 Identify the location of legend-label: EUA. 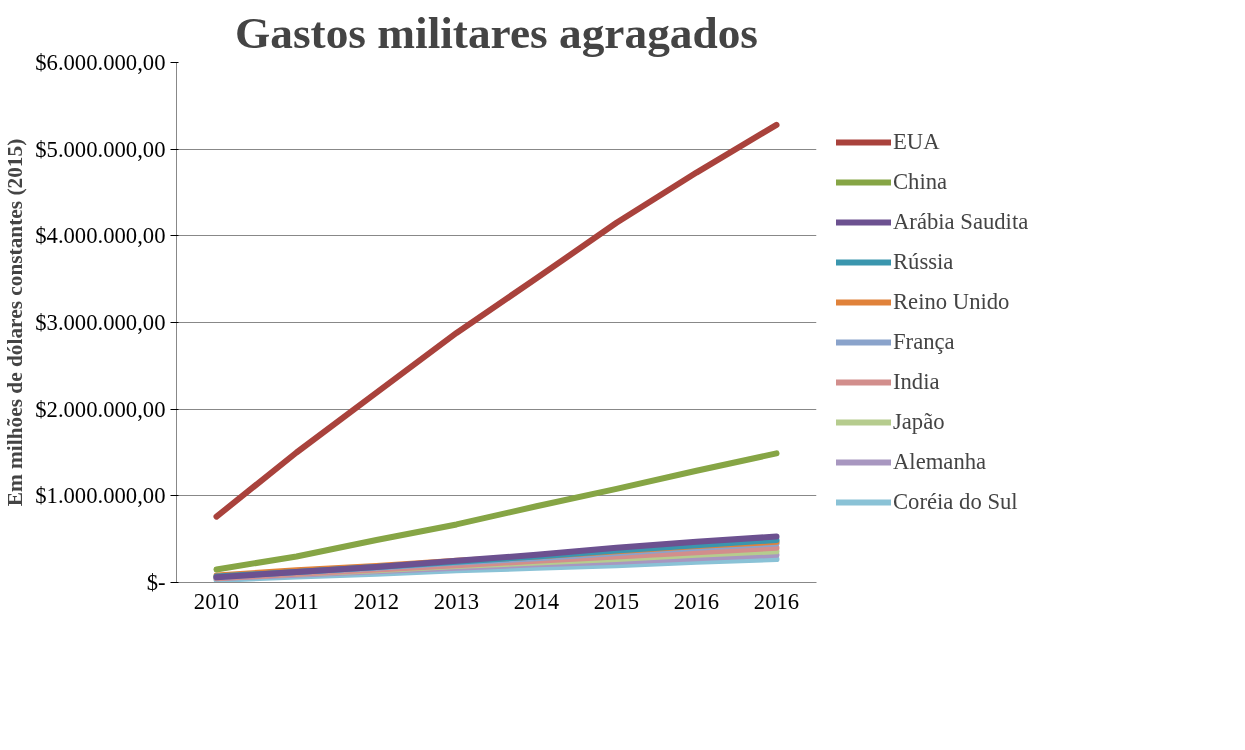
(916, 142).